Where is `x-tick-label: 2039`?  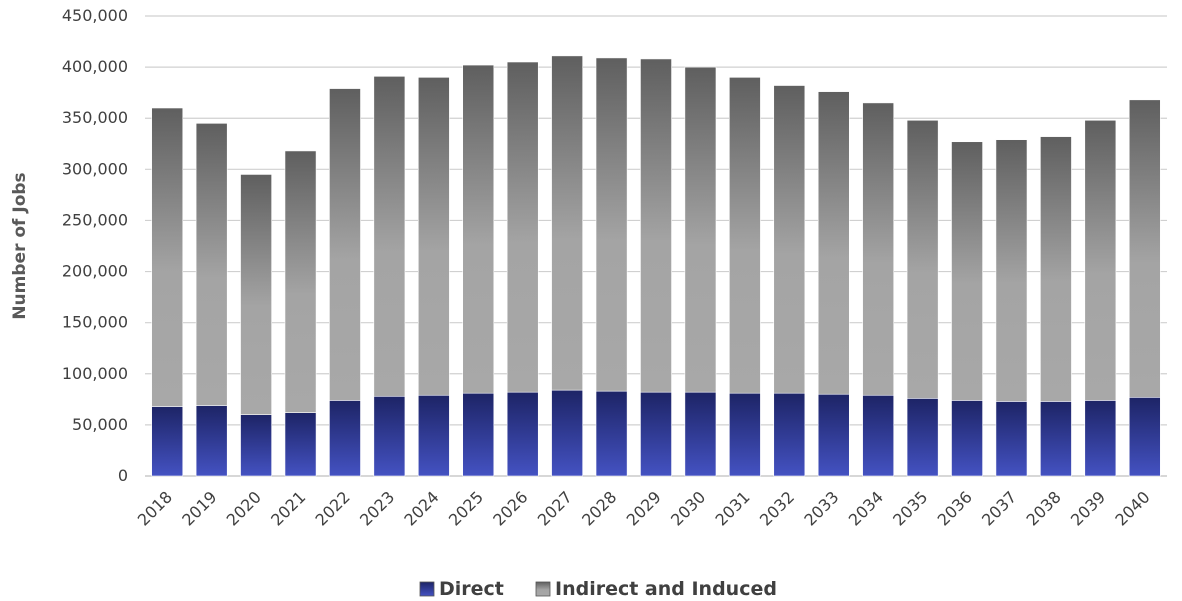 x-tick-label: 2039 is located at coordinates (1088, 508).